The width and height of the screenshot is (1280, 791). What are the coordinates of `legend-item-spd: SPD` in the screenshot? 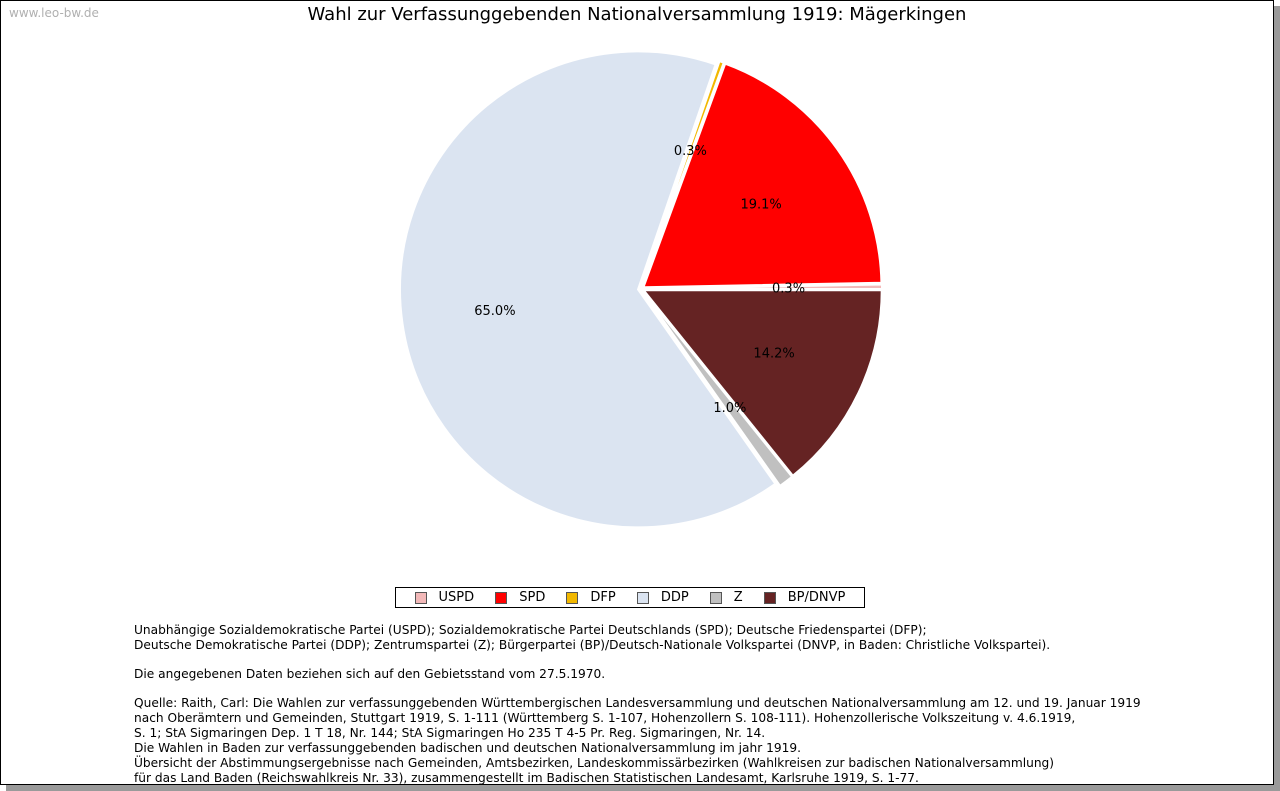 It's located at (520, 597).